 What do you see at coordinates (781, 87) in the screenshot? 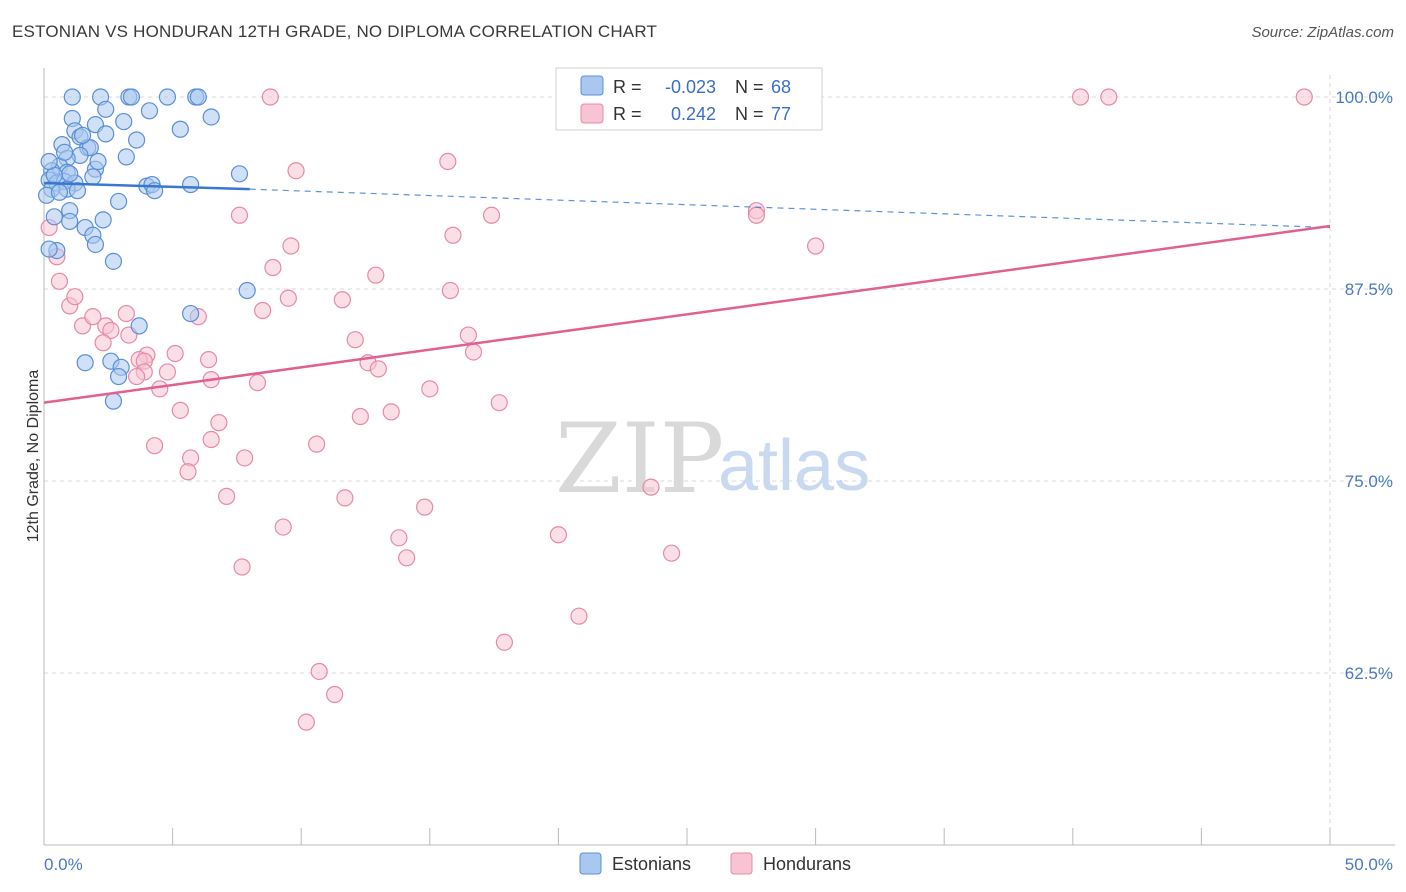
I see `legend-n-value-estonians: 68` at bounding box center [781, 87].